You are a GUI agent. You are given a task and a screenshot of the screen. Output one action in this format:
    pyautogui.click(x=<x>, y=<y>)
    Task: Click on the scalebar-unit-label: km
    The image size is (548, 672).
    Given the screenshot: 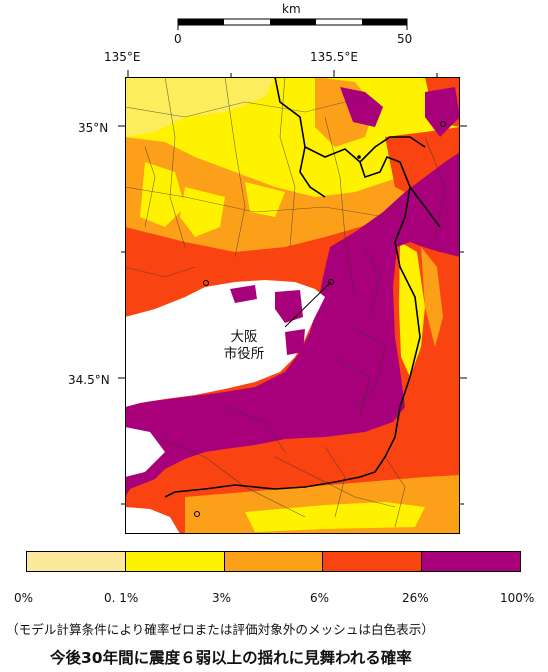 What is the action you would take?
    pyautogui.click(x=291, y=9)
    